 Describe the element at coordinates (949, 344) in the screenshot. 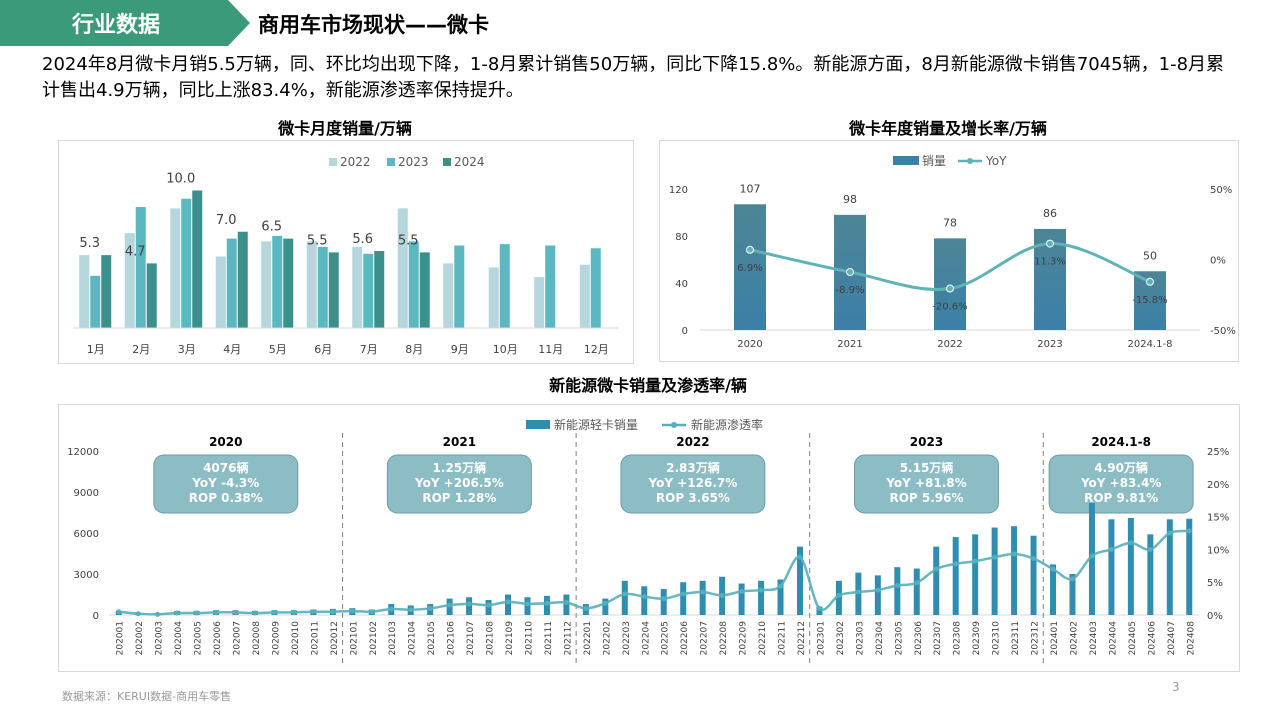

I see `x-tick-2022: 2022` at that location.